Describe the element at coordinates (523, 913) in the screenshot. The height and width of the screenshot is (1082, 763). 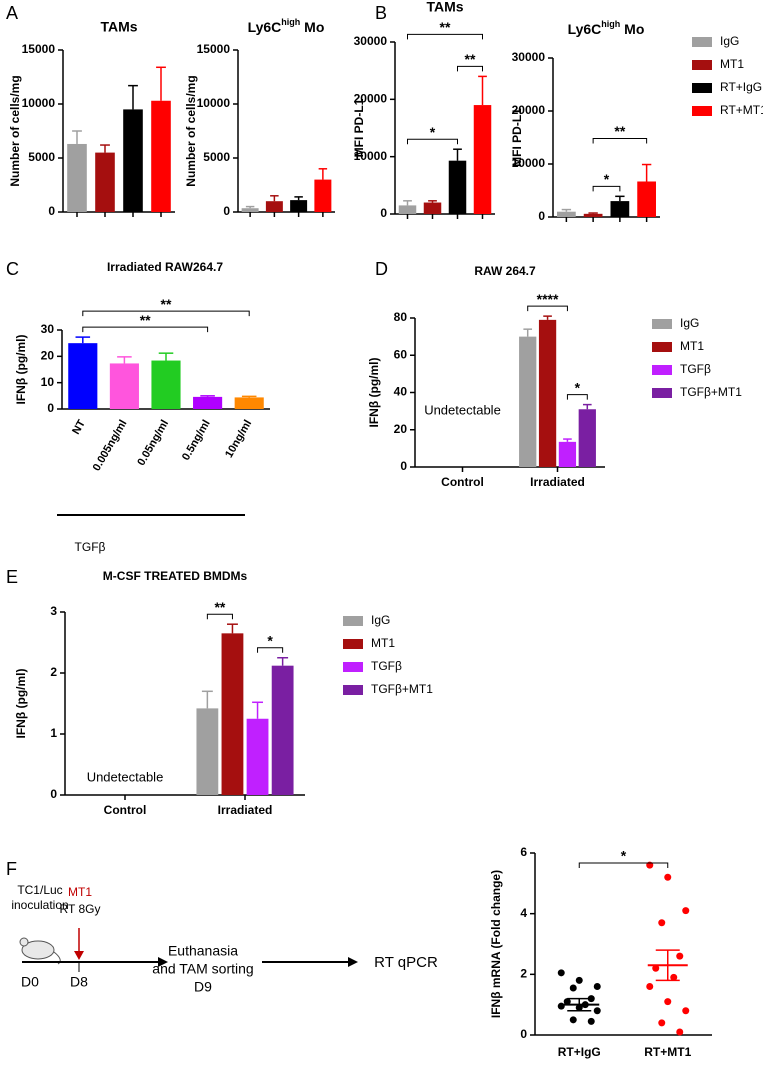
I see `y-tick-label: 4` at that location.